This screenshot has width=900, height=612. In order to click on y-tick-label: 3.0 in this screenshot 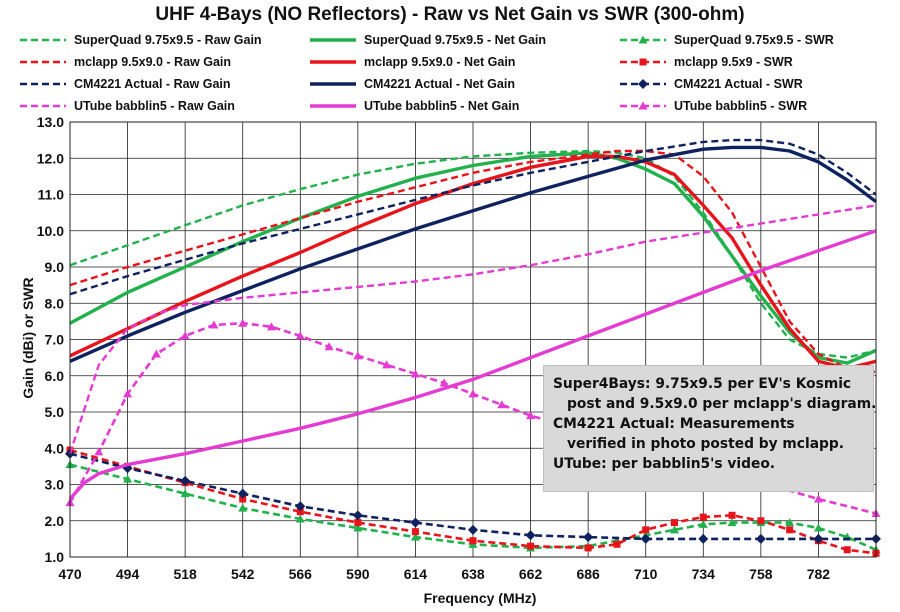, I will do `click(55, 485)`.